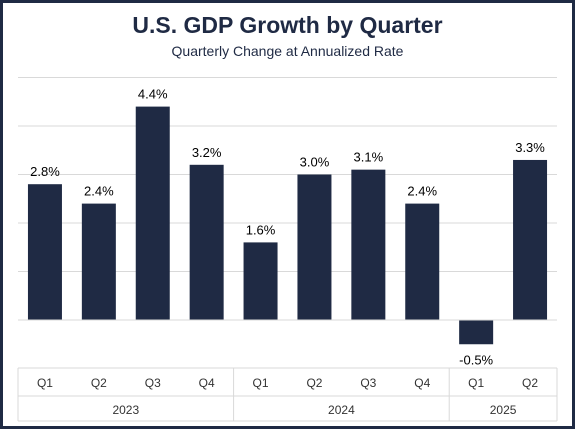 The width and height of the screenshot is (575, 429). What do you see at coordinates (341, 410) in the screenshot?
I see `group-label: 2024` at bounding box center [341, 410].